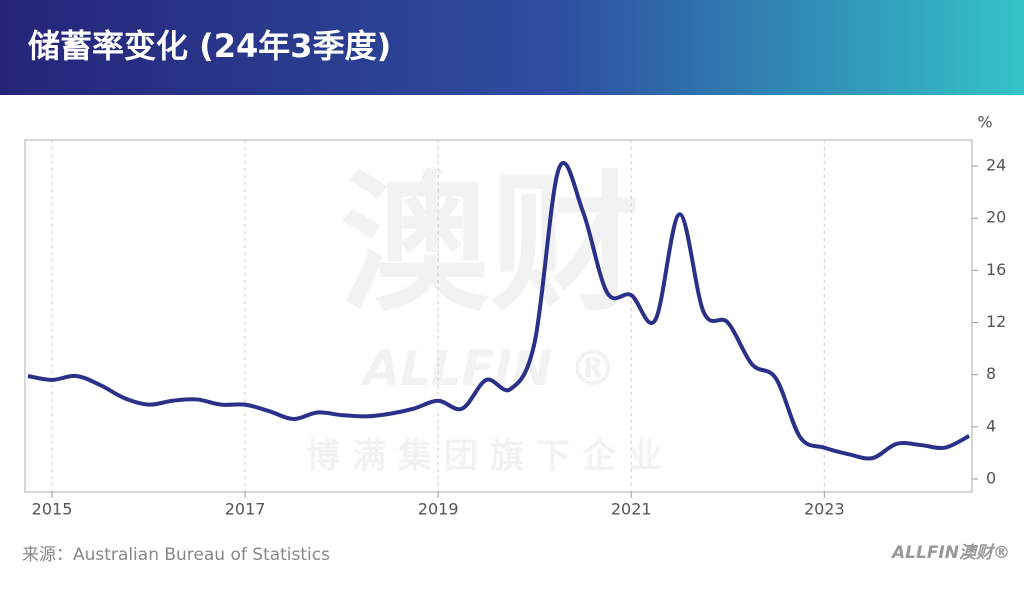 The image size is (1024, 592). What do you see at coordinates (490, 457) in the screenshot?
I see `watermark-text: 博满集团旗下企业` at bounding box center [490, 457].